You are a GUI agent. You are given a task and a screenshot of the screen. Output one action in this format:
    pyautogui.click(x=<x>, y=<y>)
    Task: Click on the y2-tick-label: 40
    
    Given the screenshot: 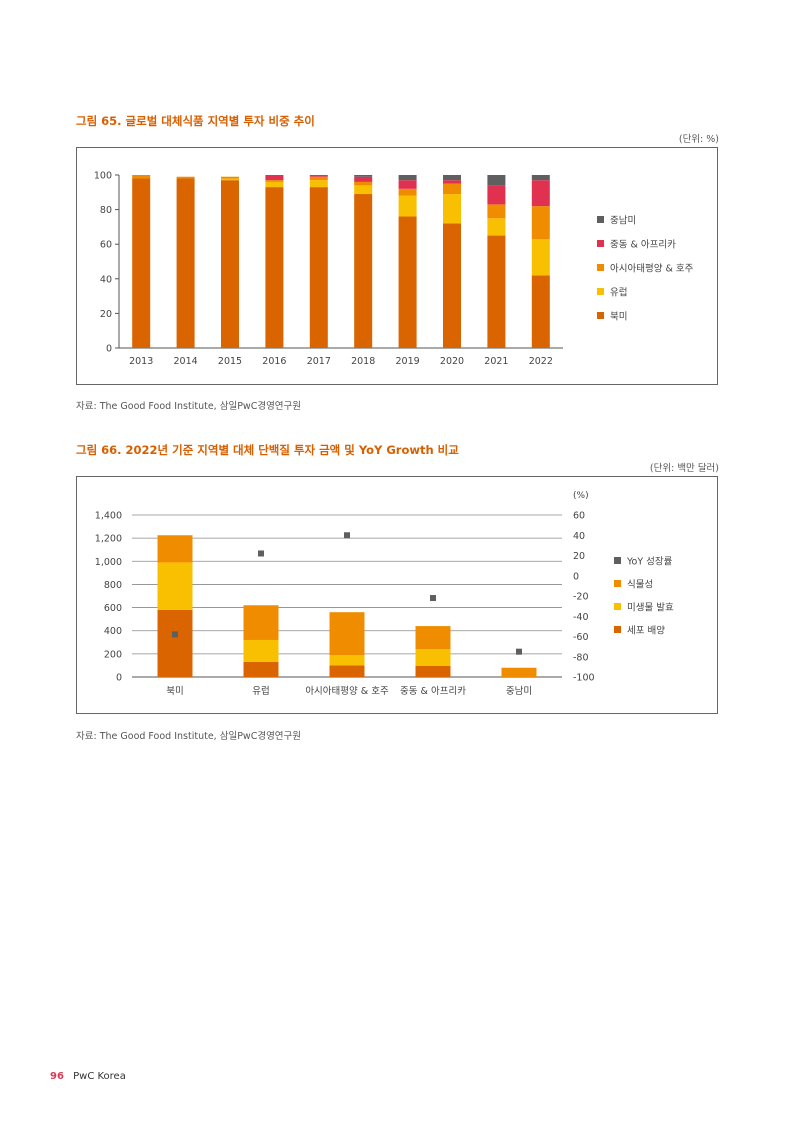 What is the action you would take?
    pyautogui.click(x=579, y=536)
    